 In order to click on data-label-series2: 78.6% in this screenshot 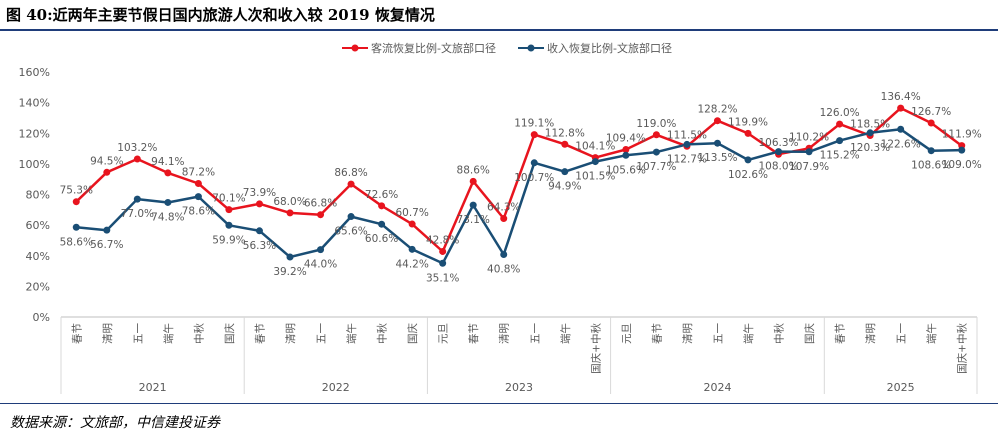, I will do `click(198, 212)`.